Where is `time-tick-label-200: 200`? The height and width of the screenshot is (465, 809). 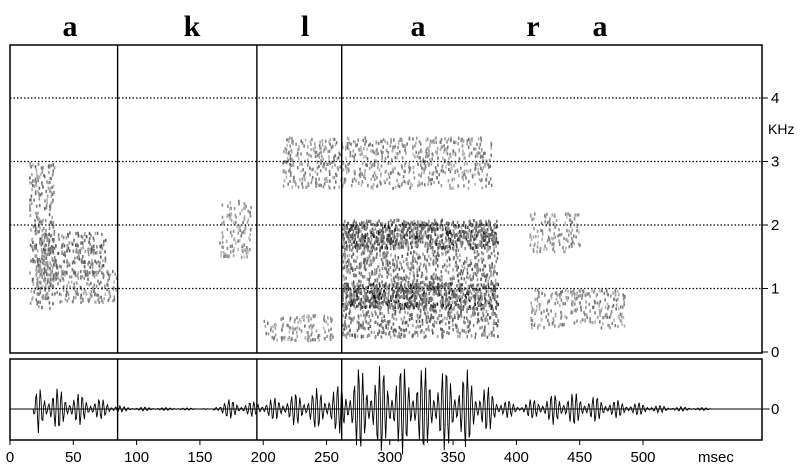
time-tick-label-200: 200 is located at coordinates (263, 457).